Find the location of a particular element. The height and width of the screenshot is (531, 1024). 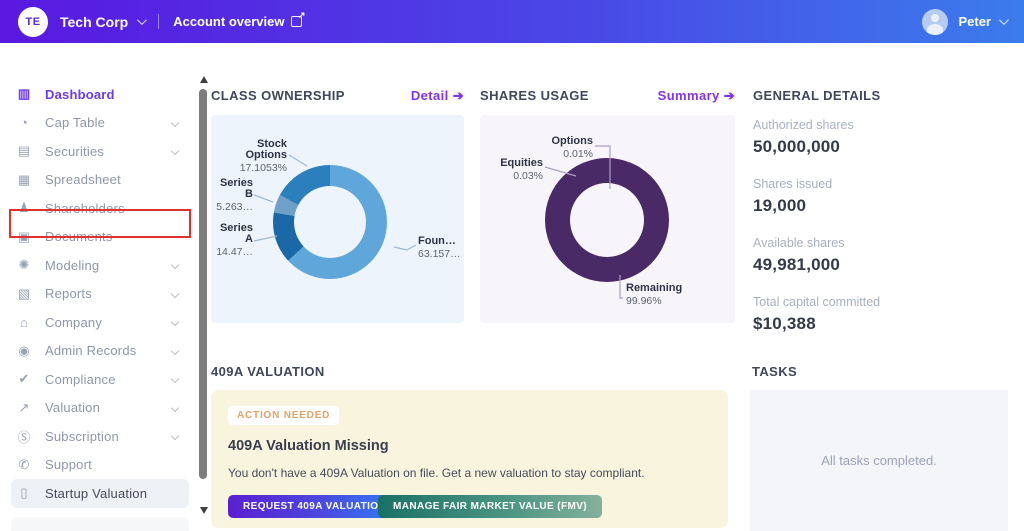

dashboard-icon: ▥ is located at coordinates (24, 94).